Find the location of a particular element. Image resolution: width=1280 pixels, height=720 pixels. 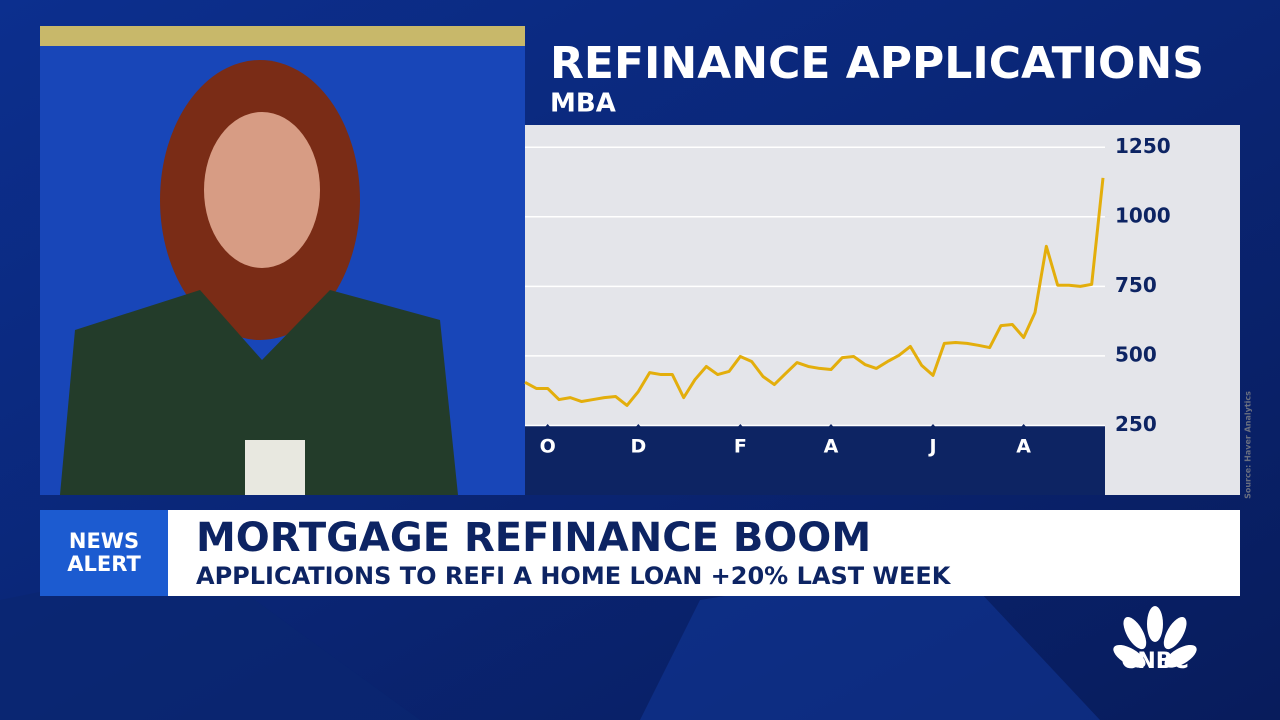

video-stripe is located at coordinates (282, 36).